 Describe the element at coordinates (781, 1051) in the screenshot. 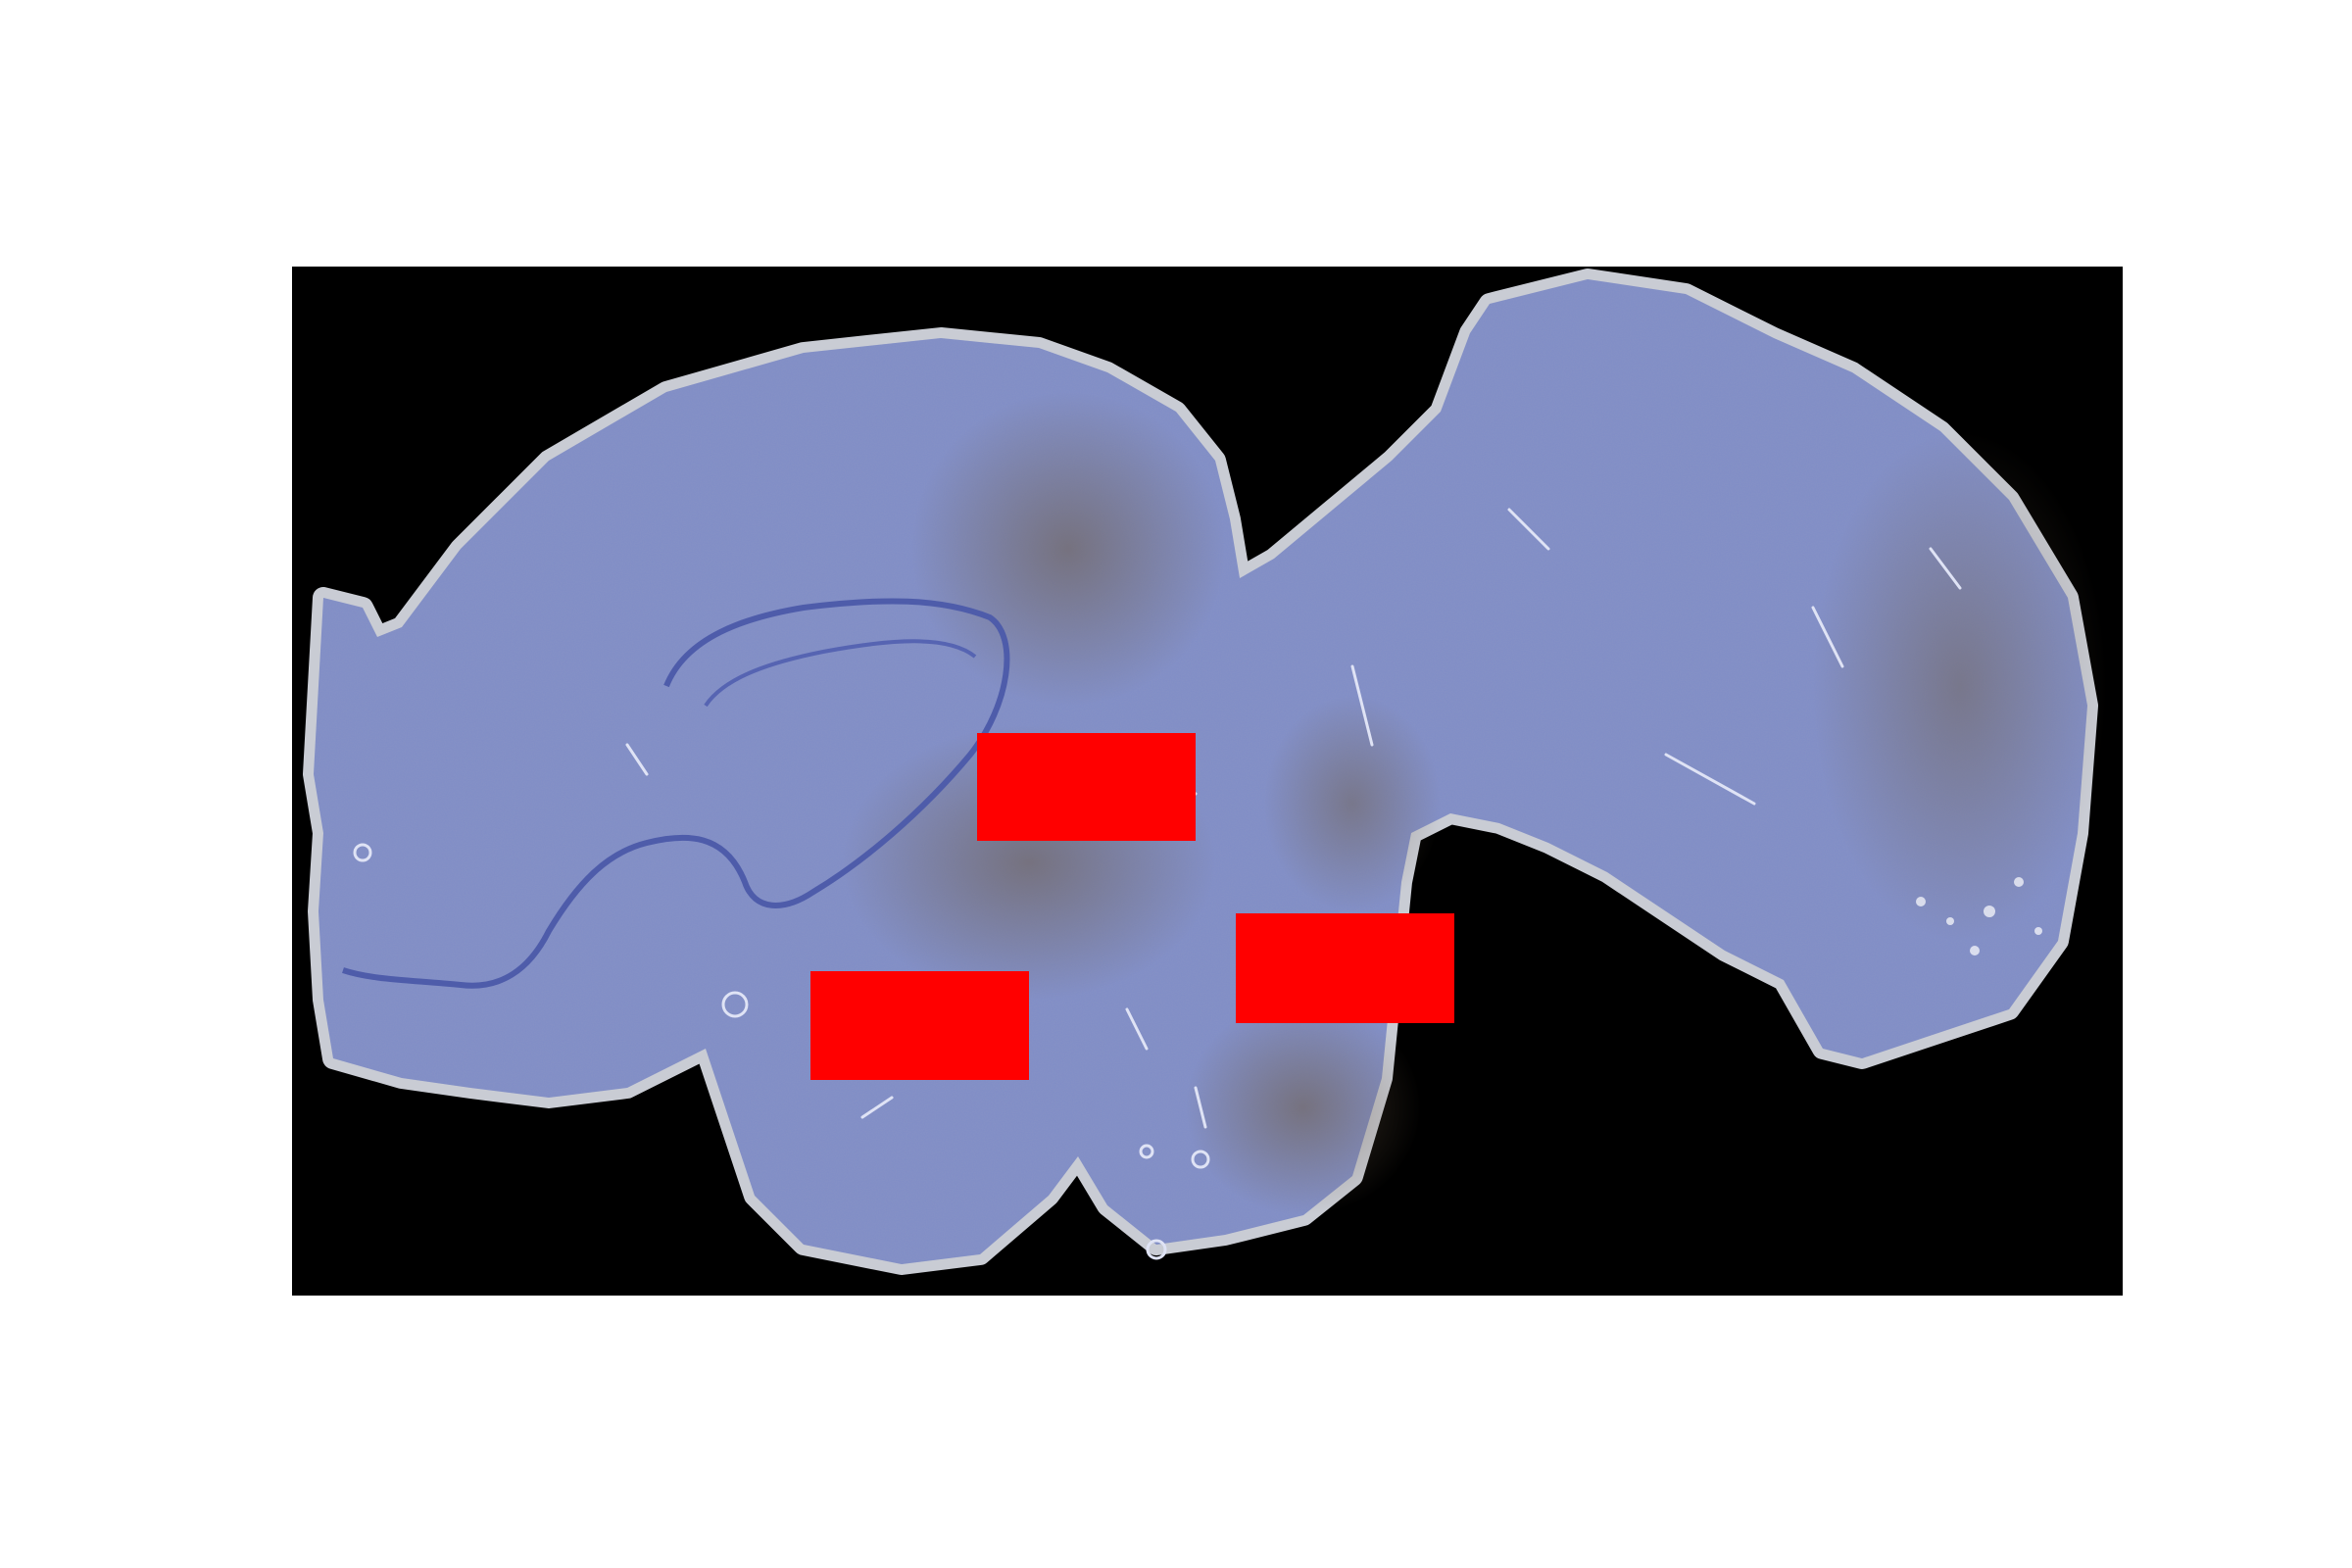

I see `vessel-rings` at that location.